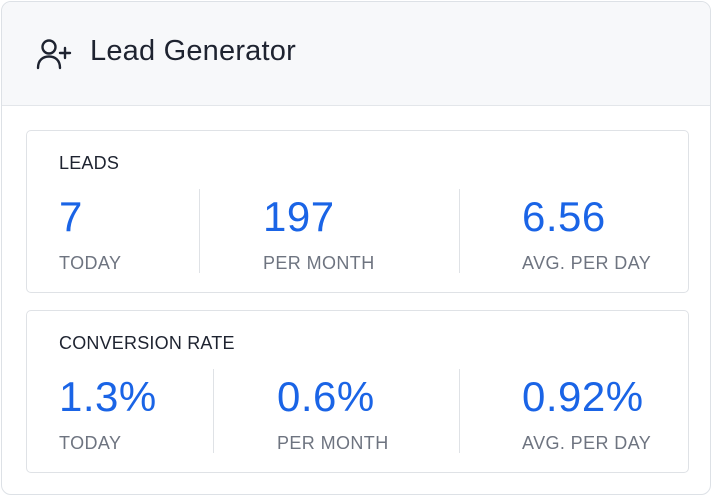  I want to click on leads-avg-label: AVG. PER DAY, so click(587, 263).